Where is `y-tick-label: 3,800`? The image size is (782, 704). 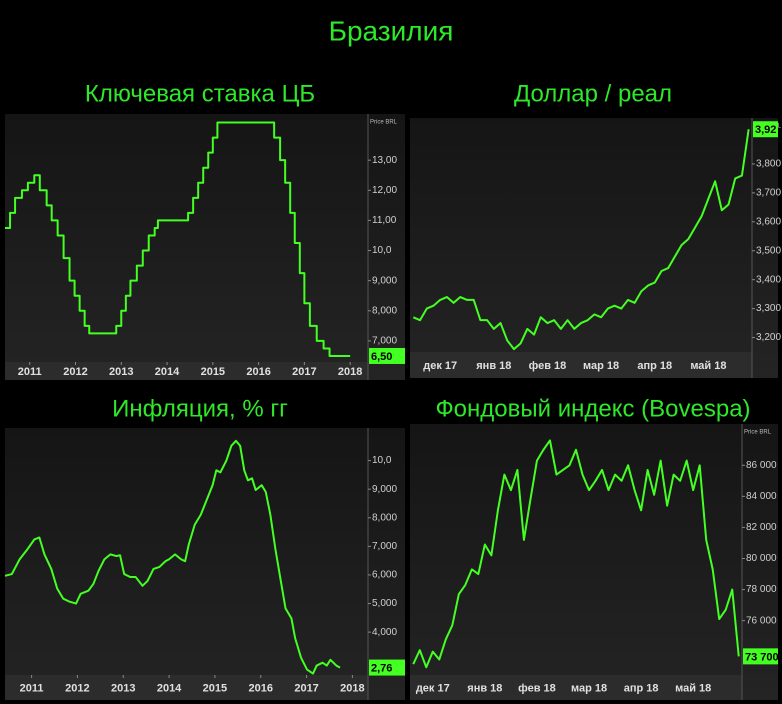
y-tick-label: 3,800 is located at coordinates (768, 164).